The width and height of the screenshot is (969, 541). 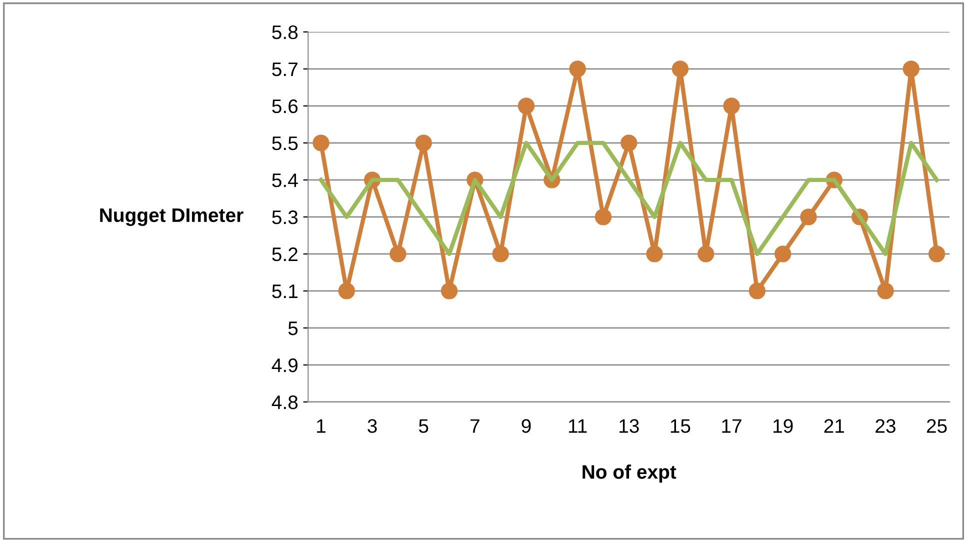 I want to click on x-axis-title: No of expt, so click(x=629, y=473).